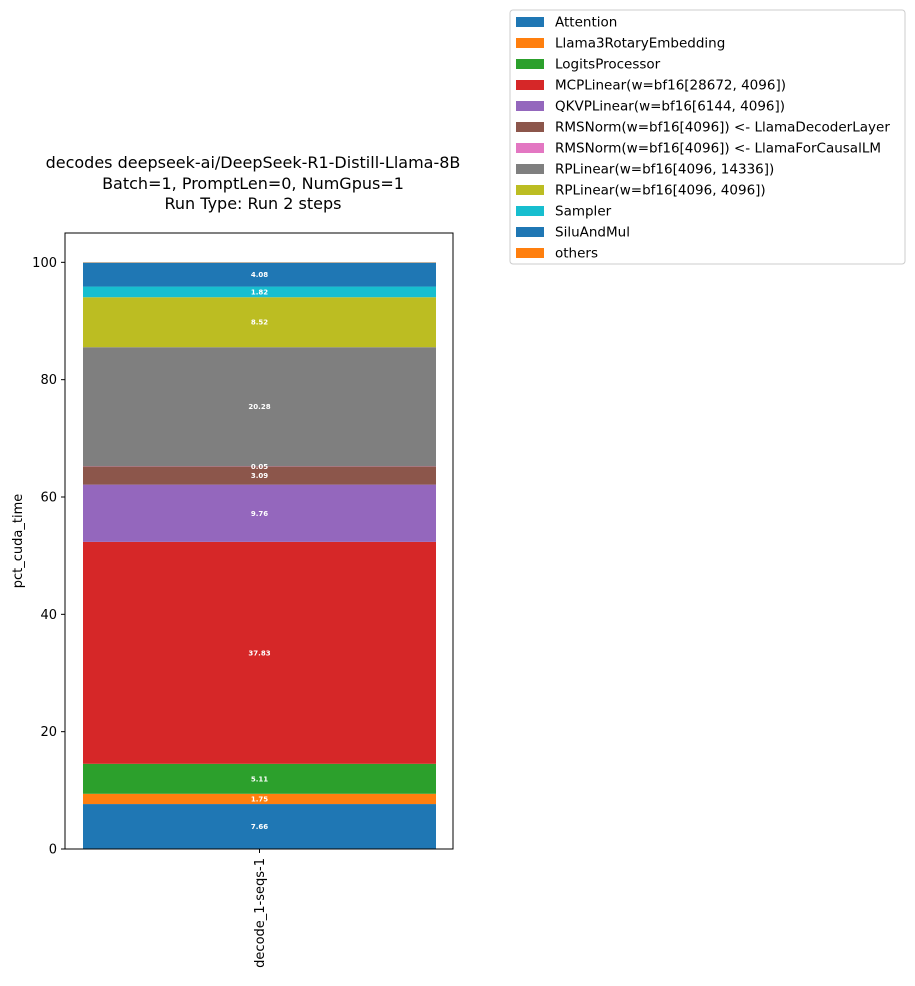 The width and height of the screenshot is (915, 986). What do you see at coordinates (48, 498) in the screenshot?
I see `y-tick-label: 60` at bounding box center [48, 498].